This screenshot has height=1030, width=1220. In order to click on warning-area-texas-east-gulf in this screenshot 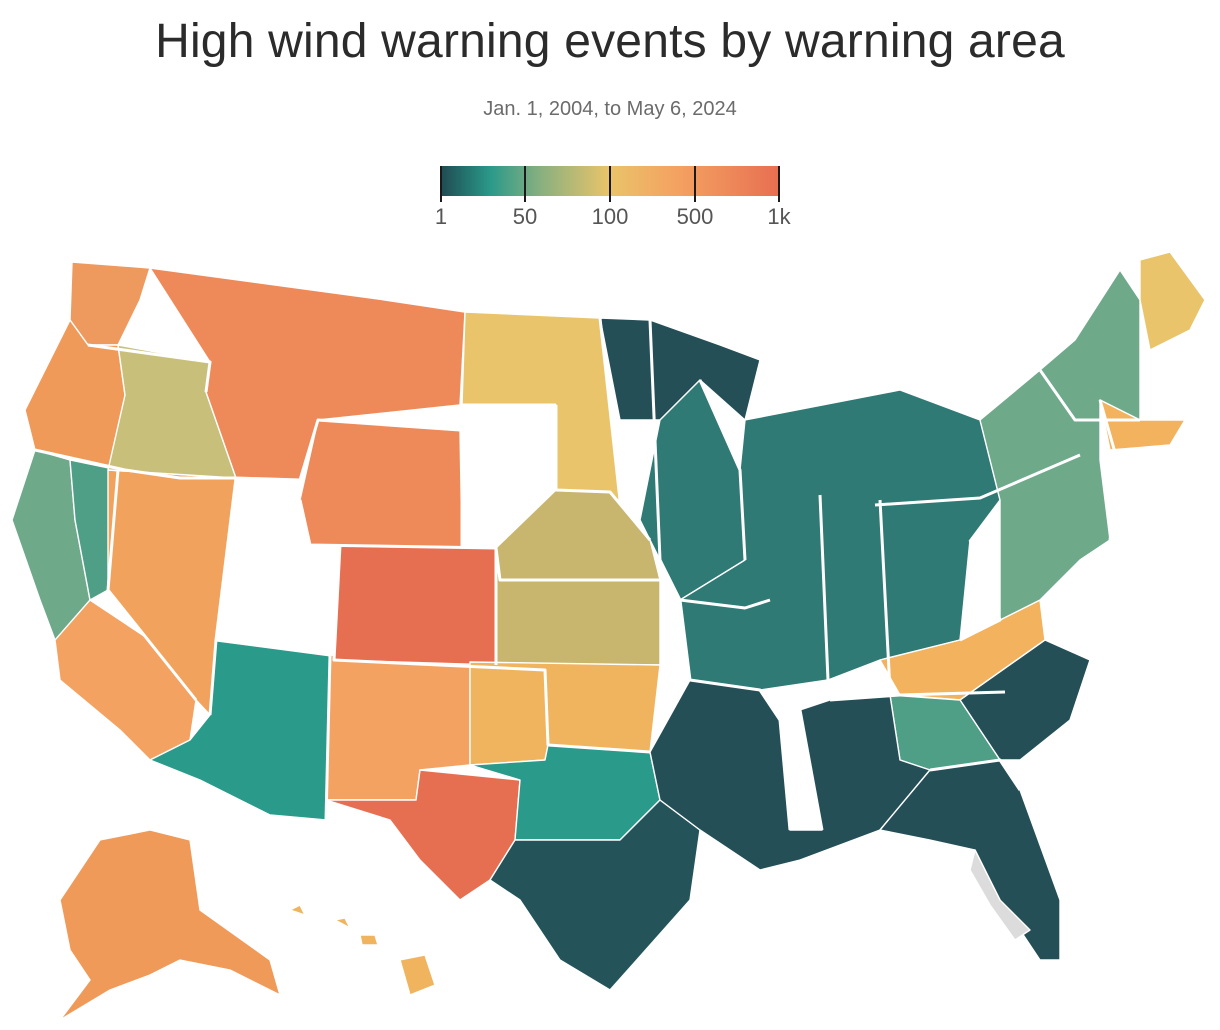, I will do `click(595, 895)`.